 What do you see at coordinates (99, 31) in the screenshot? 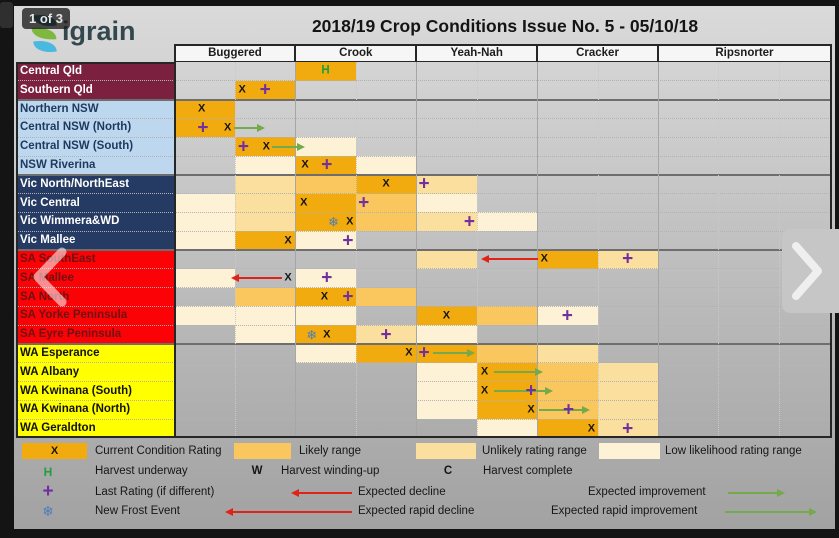
I see `brand-name: igrain` at bounding box center [99, 31].